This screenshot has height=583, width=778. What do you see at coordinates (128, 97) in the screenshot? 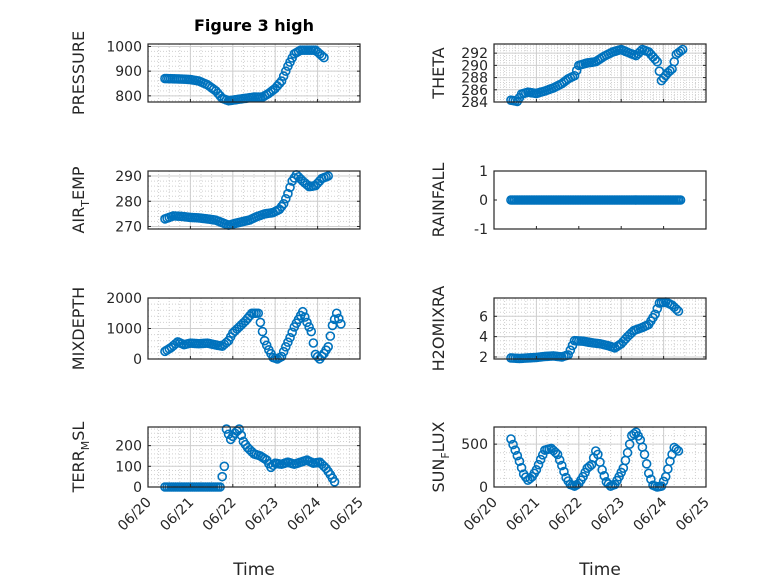
I see `y-tick-label: 800` at bounding box center [128, 97].